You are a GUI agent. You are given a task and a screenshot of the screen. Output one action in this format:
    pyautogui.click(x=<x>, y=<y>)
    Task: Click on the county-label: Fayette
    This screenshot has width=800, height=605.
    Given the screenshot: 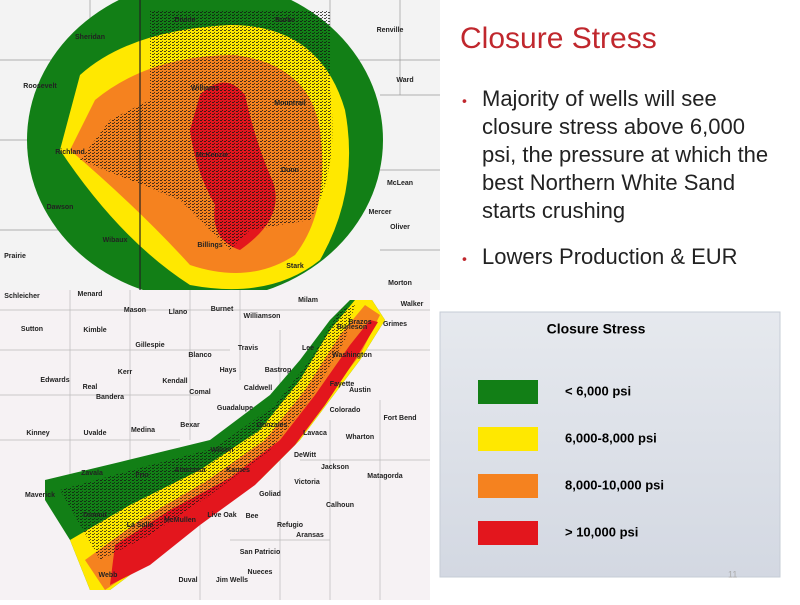 What is the action you would take?
    pyautogui.click(x=342, y=384)
    